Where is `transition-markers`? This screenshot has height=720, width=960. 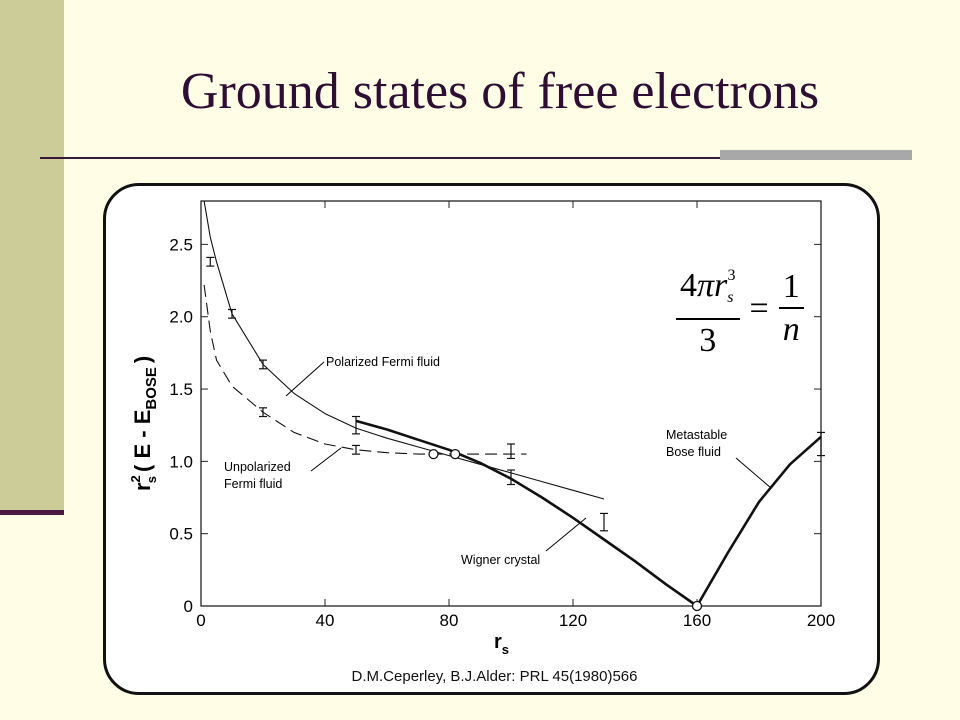
transition-markers is located at coordinates (565, 530).